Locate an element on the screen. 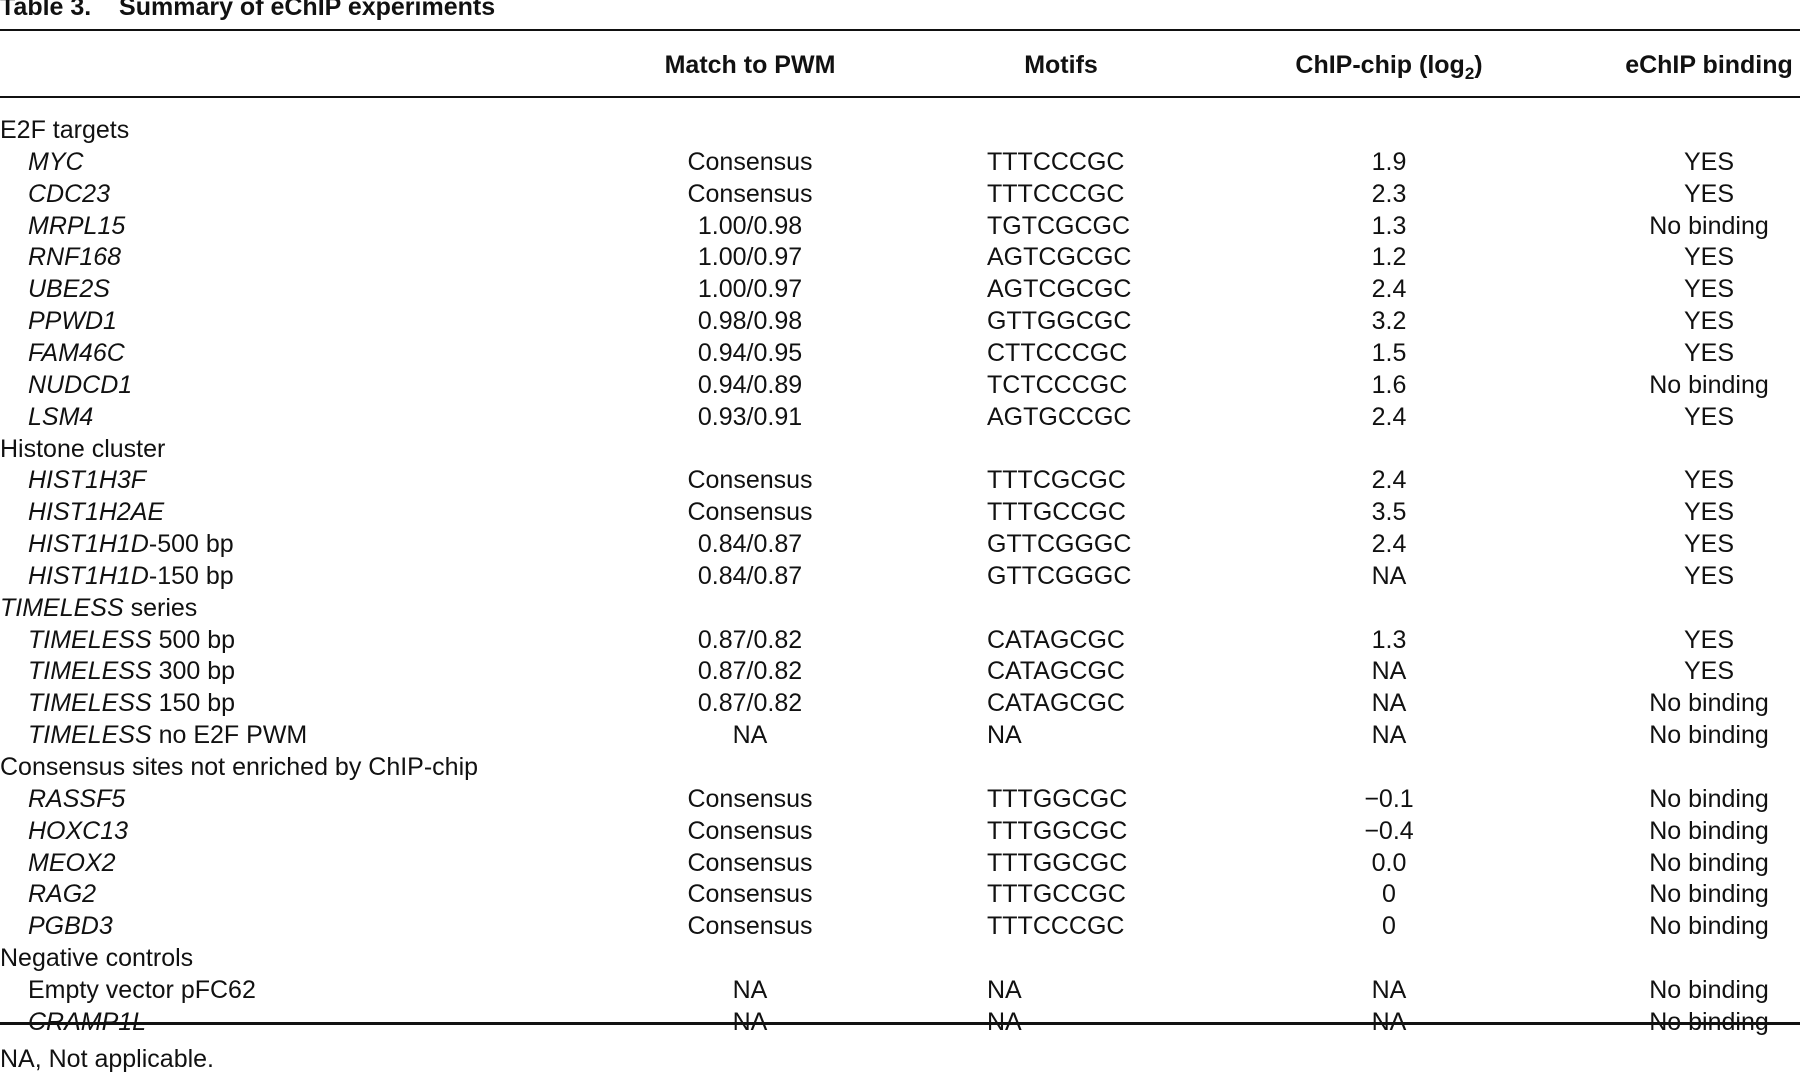  table-caption: Summary of eChIP experiments is located at coordinates (307, 10).